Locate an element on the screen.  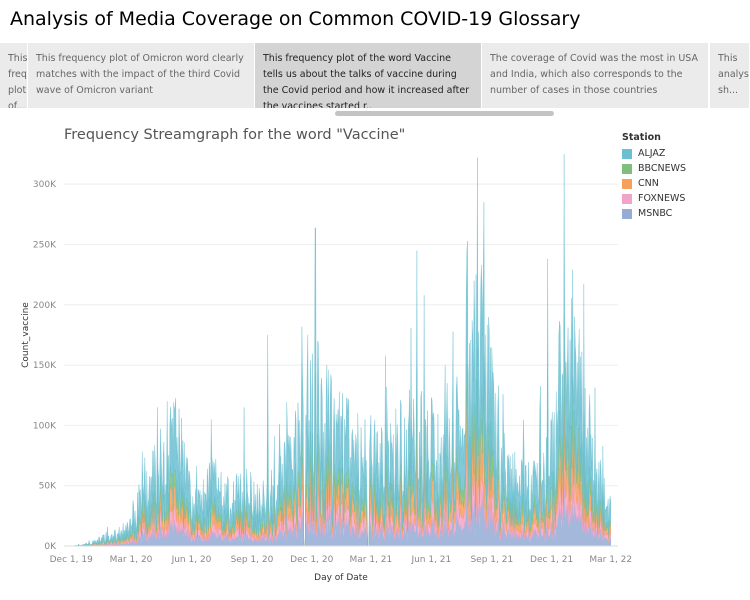
x-tick-label: Mar 1, 20 is located at coordinates (131, 560).